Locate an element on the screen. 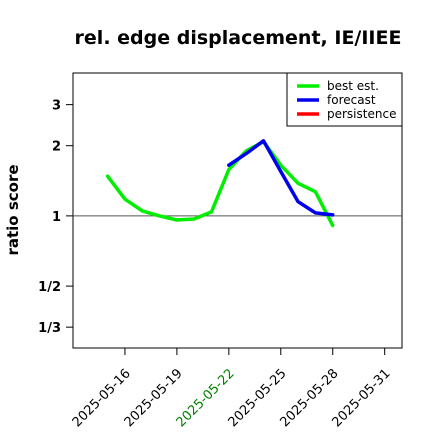 The height and width of the screenshot is (440, 440). legend-label-persistence: persistence is located at coordinates (361, 114).